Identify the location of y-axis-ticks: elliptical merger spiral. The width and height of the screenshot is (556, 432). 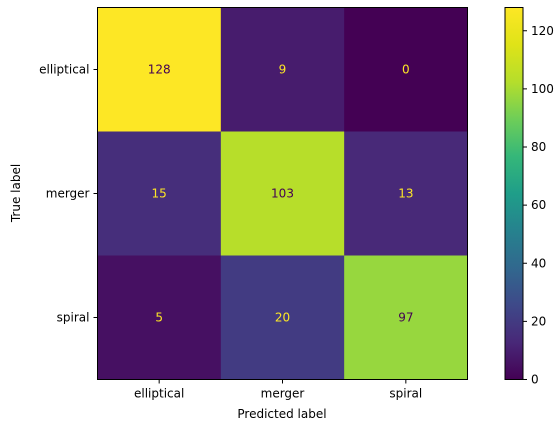
(68, 194).